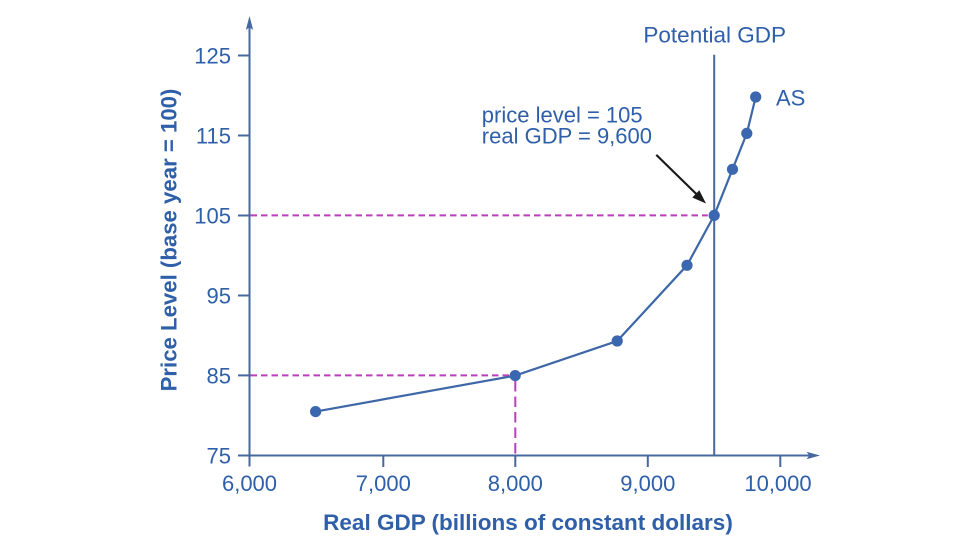  What do you see at coordinates (528, 522) in the screenshot?
I see `svg-text:Real GDP (billions of constant: Real GDP (billions of constant dollars)` at bounding box center [528, 522].